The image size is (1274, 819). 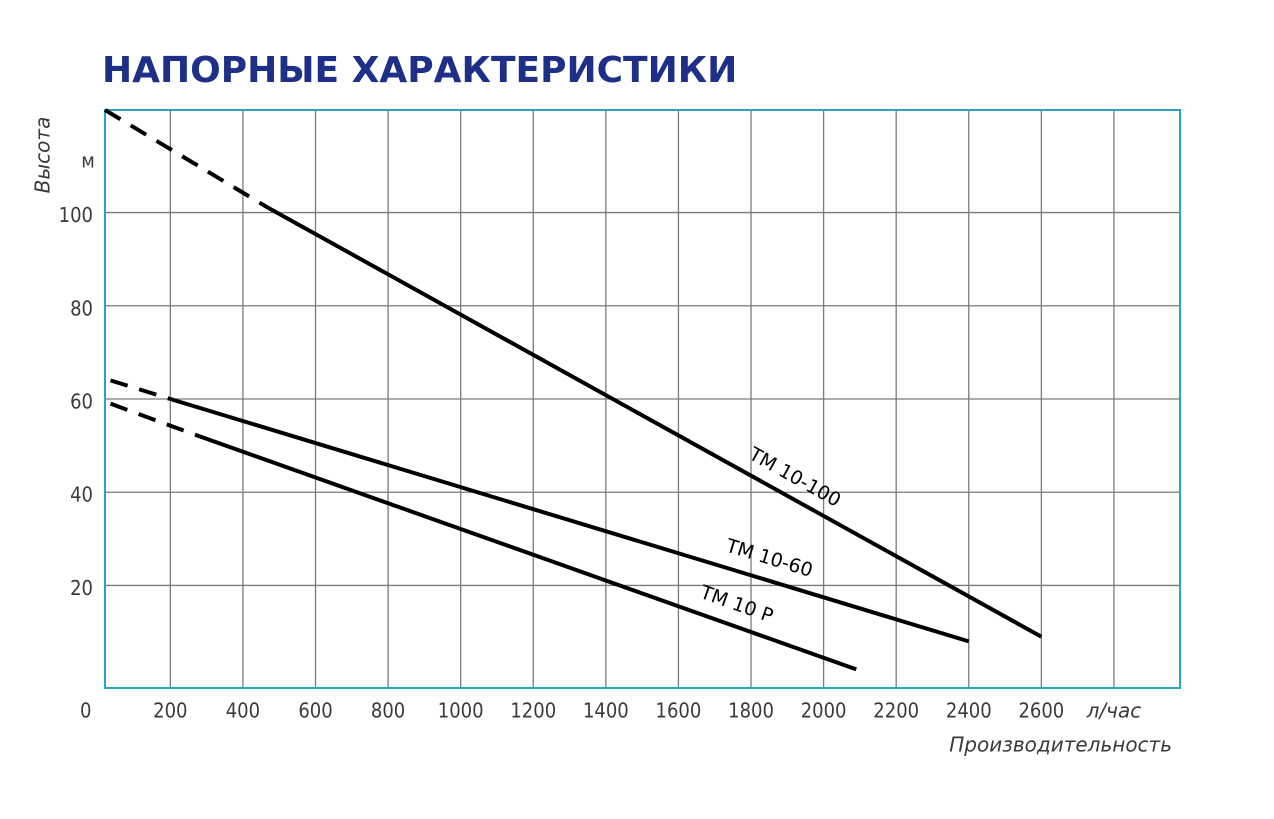 I want to click on series-label: ТМ 10 Р, so click(x=736, y=604).